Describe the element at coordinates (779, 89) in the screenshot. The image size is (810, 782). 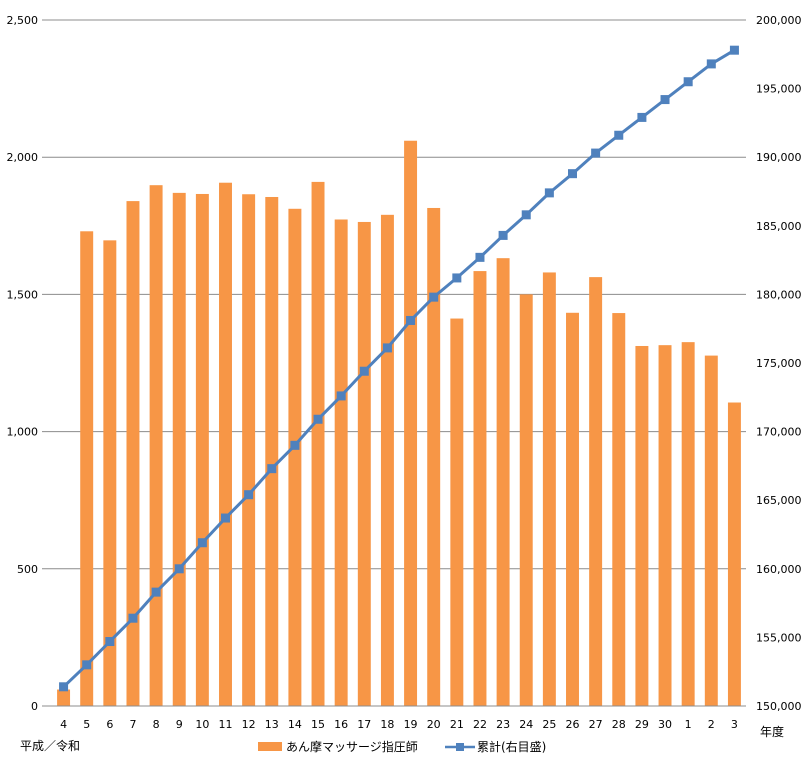
I see `y-right-tick-label: 195,000` at that location.